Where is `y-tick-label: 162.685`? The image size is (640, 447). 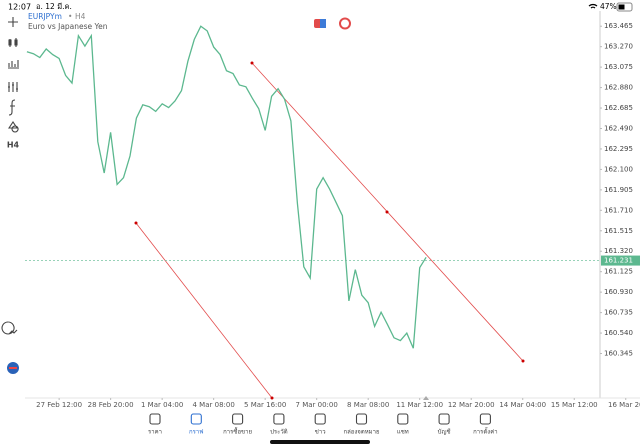 y-tick-label: 162.685 is located at coordinates (618, 108).